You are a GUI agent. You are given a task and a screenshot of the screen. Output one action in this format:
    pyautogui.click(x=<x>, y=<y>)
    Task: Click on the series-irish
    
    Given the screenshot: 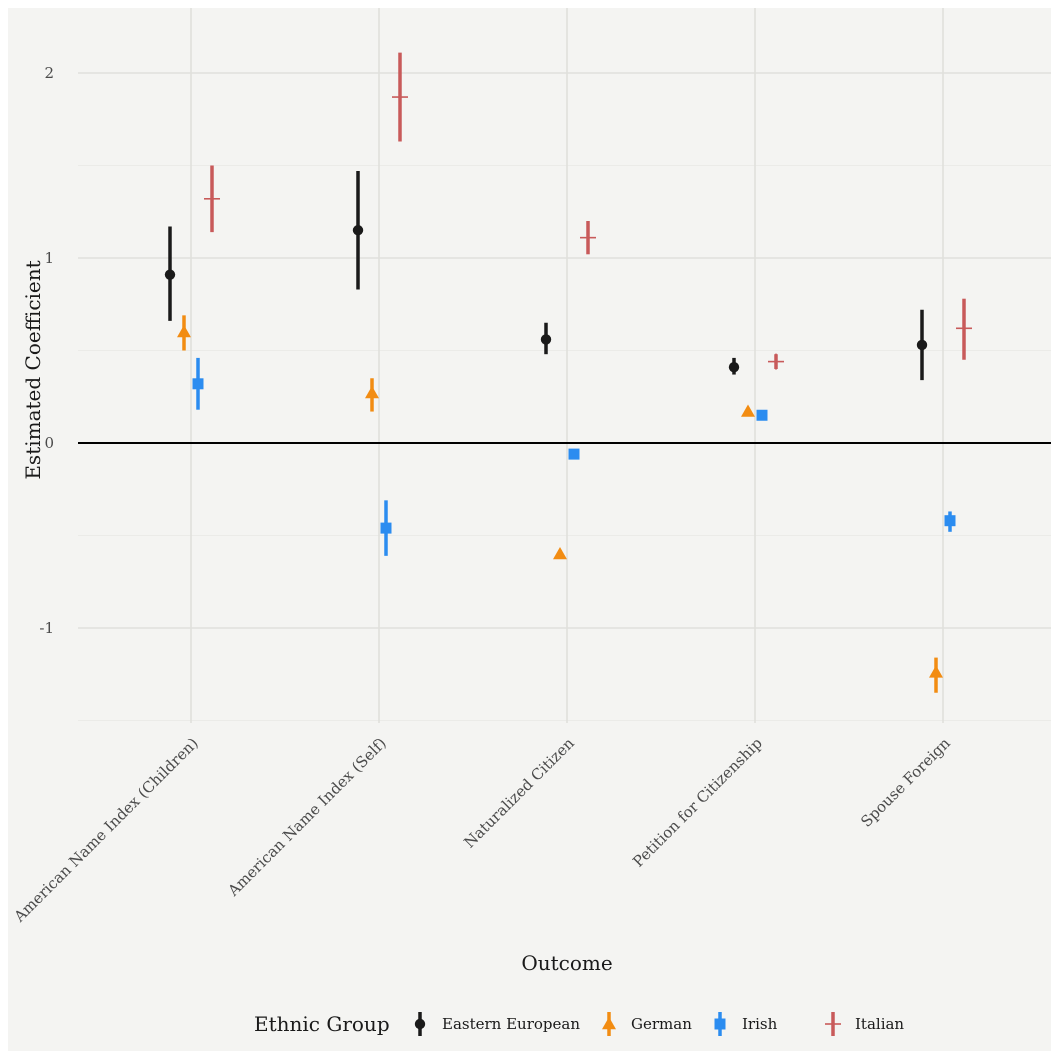 What is the action you would take?
    pyautogui.click(x=574, y=456)
    